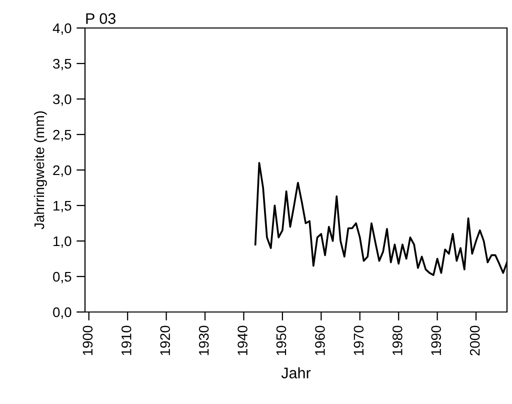 The width and height of the screenshot is (512, 404). What do you see at coordinates (40, 170) in the screenshot?
I see `y-axis-title: Jahrringweite (mm)` at bounding box center [40, 170].